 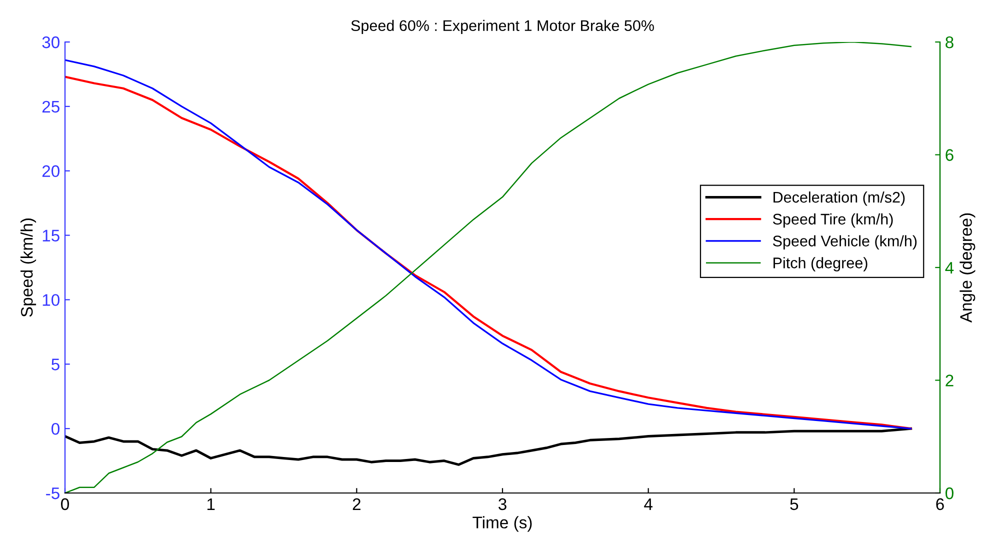 What do you see at coordinates (844, 242) in the screenshot?
I see `legend-label: Speed Vehicle (km/h)` at bounding box center [844, 242].